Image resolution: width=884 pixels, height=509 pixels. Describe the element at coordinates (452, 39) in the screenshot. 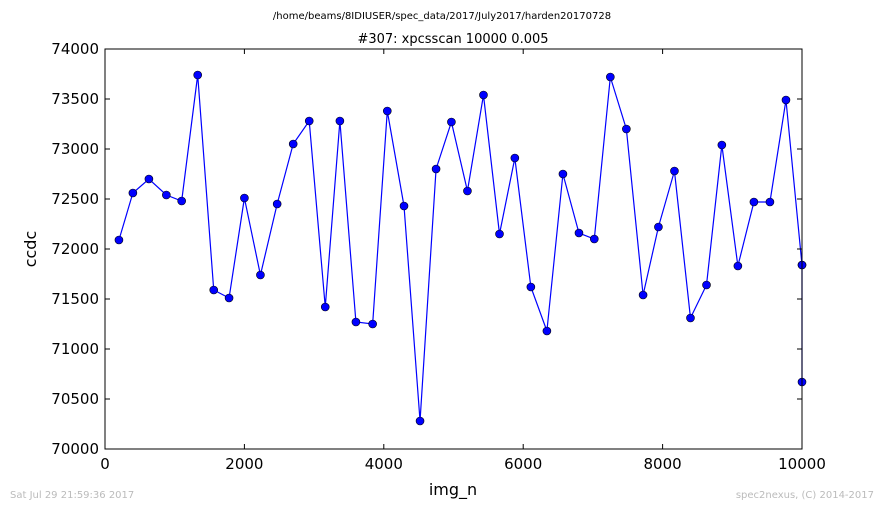

I see `chart-title: #307: xpcsscan 10000 0.005` at that location.